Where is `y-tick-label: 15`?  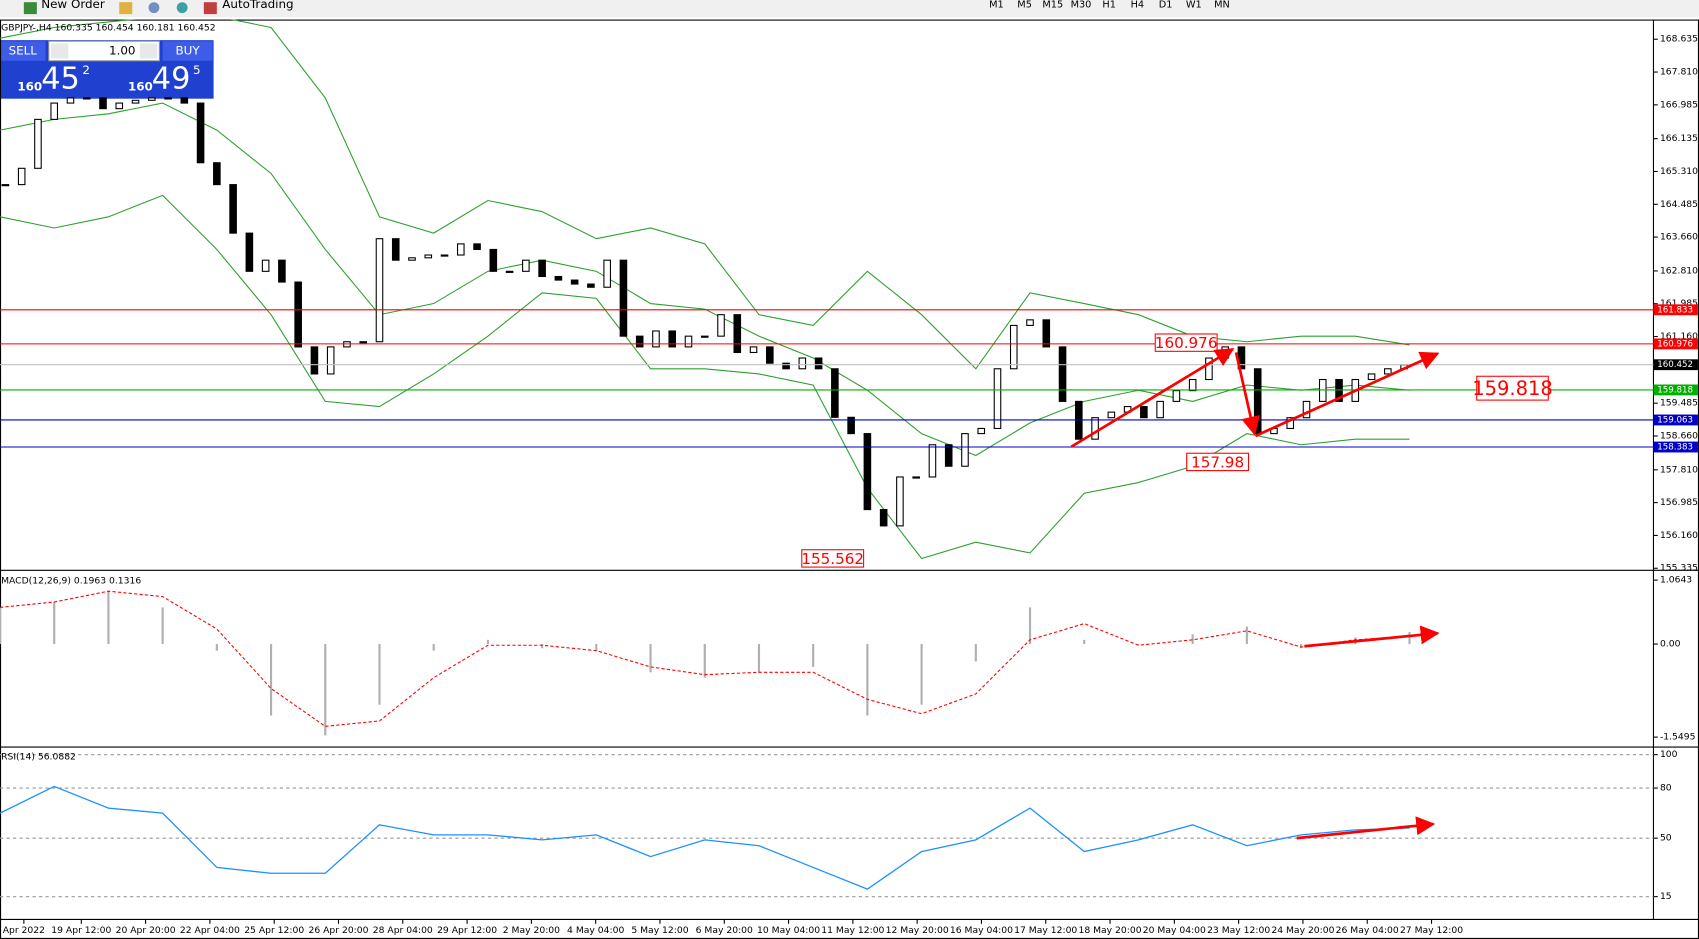
y-tick-label: 15 is located at coordinates (1666, 896).